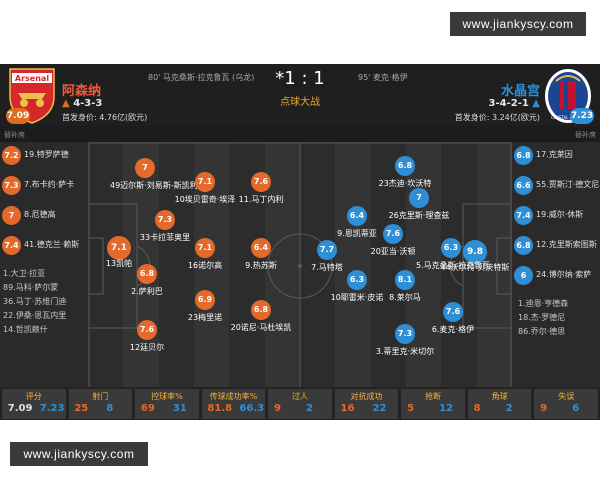 Image resolution: width=600 pixels, height=480 pixels. Describe the element at coordinates (564, 274) in the screenshot. I see `sub-name: 24.博尔纳·索萨` at that location.